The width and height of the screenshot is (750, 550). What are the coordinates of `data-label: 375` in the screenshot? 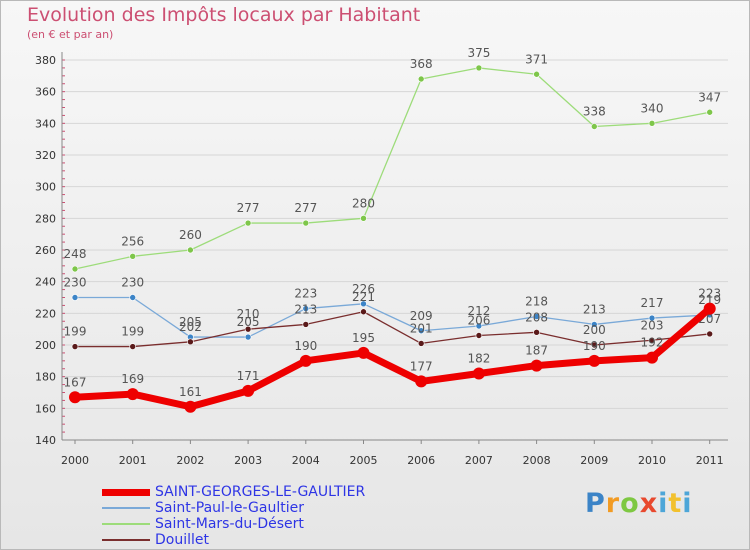 It's located at (478, 53).